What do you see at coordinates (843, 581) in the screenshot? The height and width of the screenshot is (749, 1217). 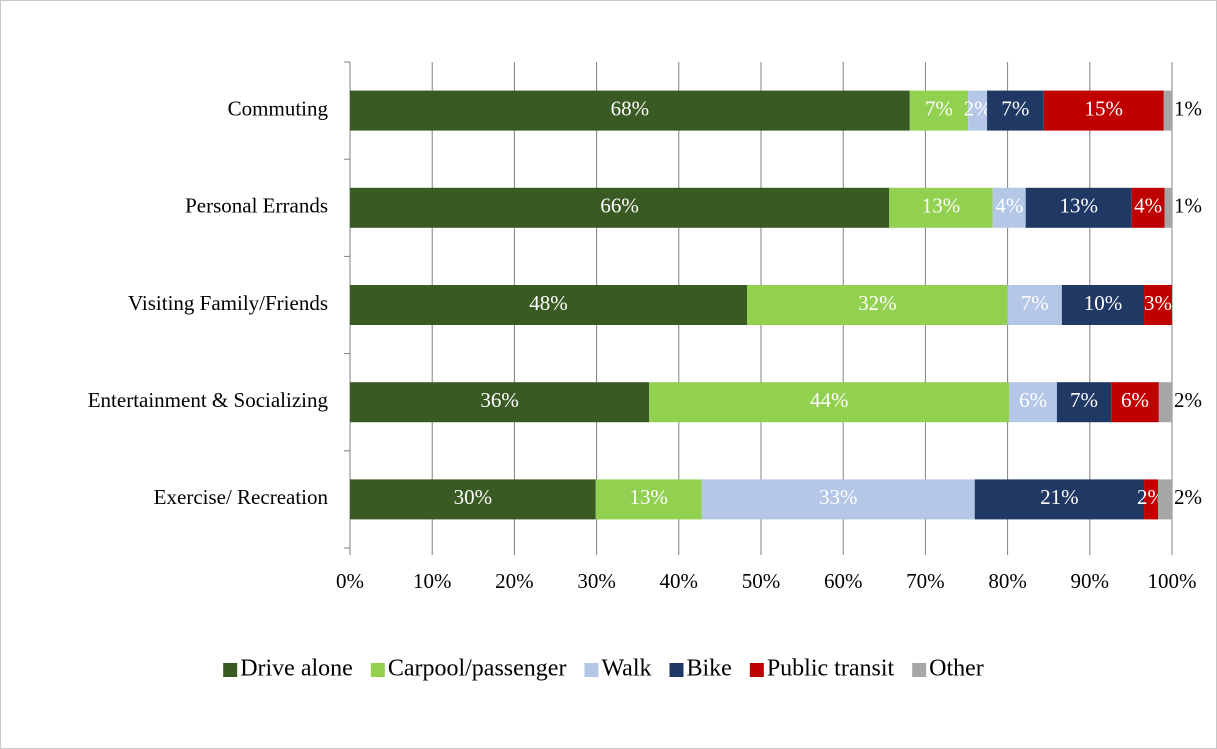 I see `x-tick-label: 60%` at bounding box center [843, 581].